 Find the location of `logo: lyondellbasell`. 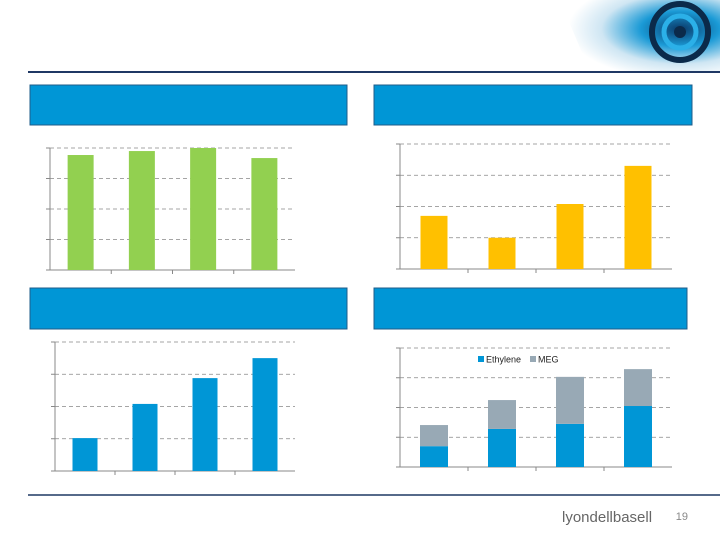

logo: lyondellbasell is located at coordinates (607, 517).